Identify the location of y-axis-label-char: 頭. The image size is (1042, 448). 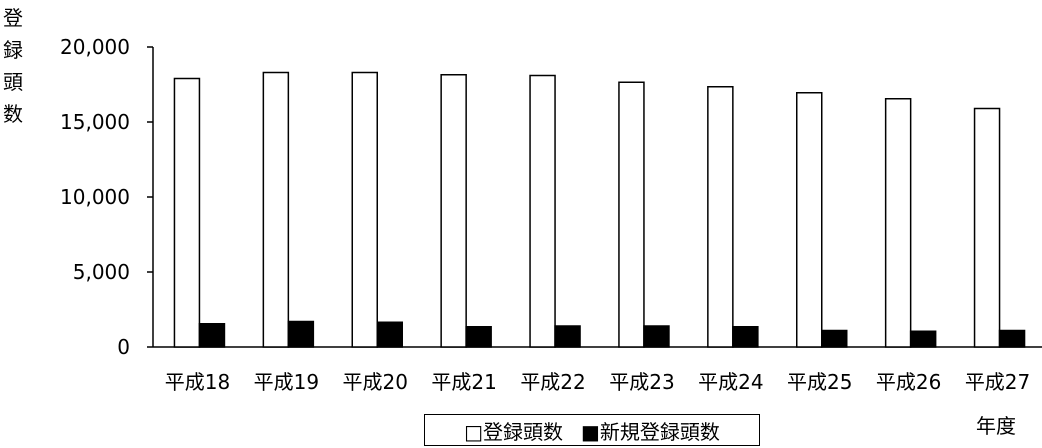
(13, 82).